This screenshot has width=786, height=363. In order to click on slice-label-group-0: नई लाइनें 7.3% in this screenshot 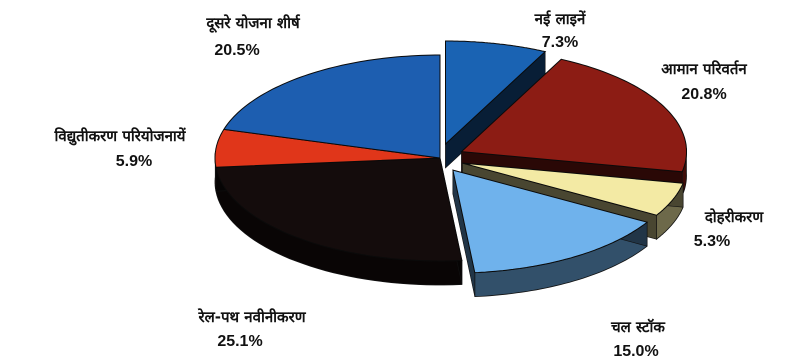, I will do `click(560, 30)`.